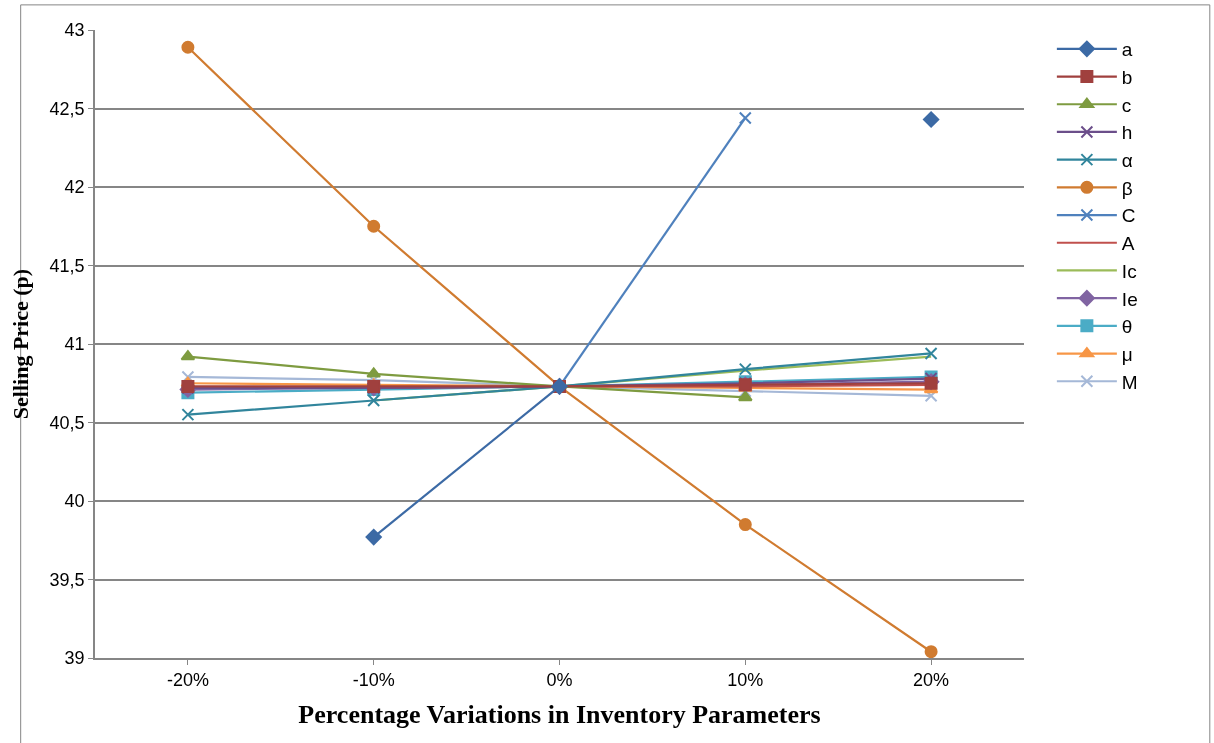 This screenshot has height=743, width=1214. What do you see at coordinates (1128, 216) in the screenshot?
I see `legend-label: C` at bounding box center [1128, 216].